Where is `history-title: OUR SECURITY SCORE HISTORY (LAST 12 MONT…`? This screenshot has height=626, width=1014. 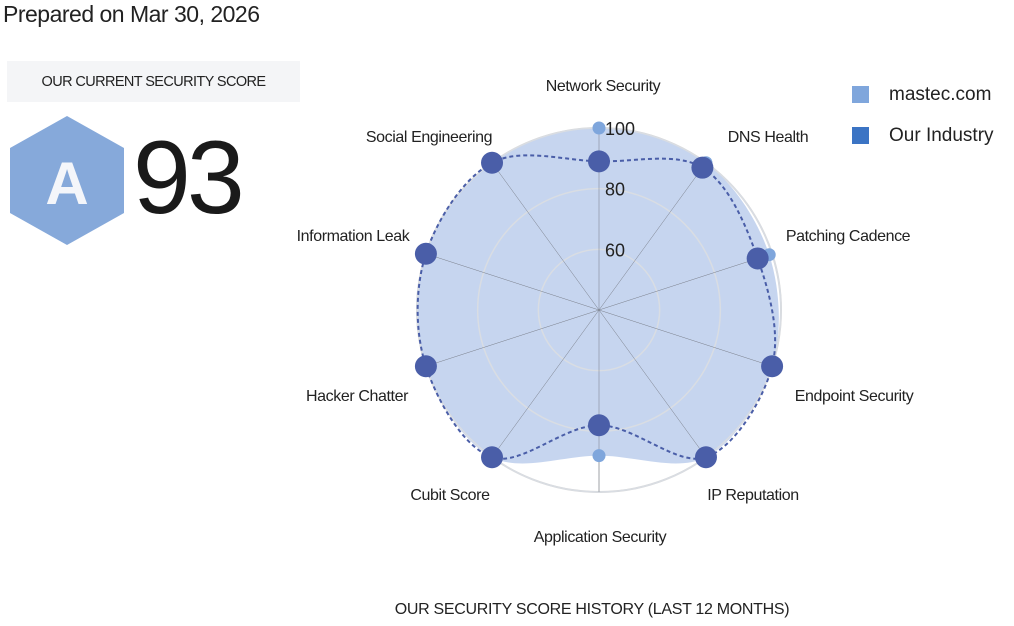
history-title: OUR SECURITY SCORE HISTORY (LAST 12 MONT… is located at coordinates (592, 609).